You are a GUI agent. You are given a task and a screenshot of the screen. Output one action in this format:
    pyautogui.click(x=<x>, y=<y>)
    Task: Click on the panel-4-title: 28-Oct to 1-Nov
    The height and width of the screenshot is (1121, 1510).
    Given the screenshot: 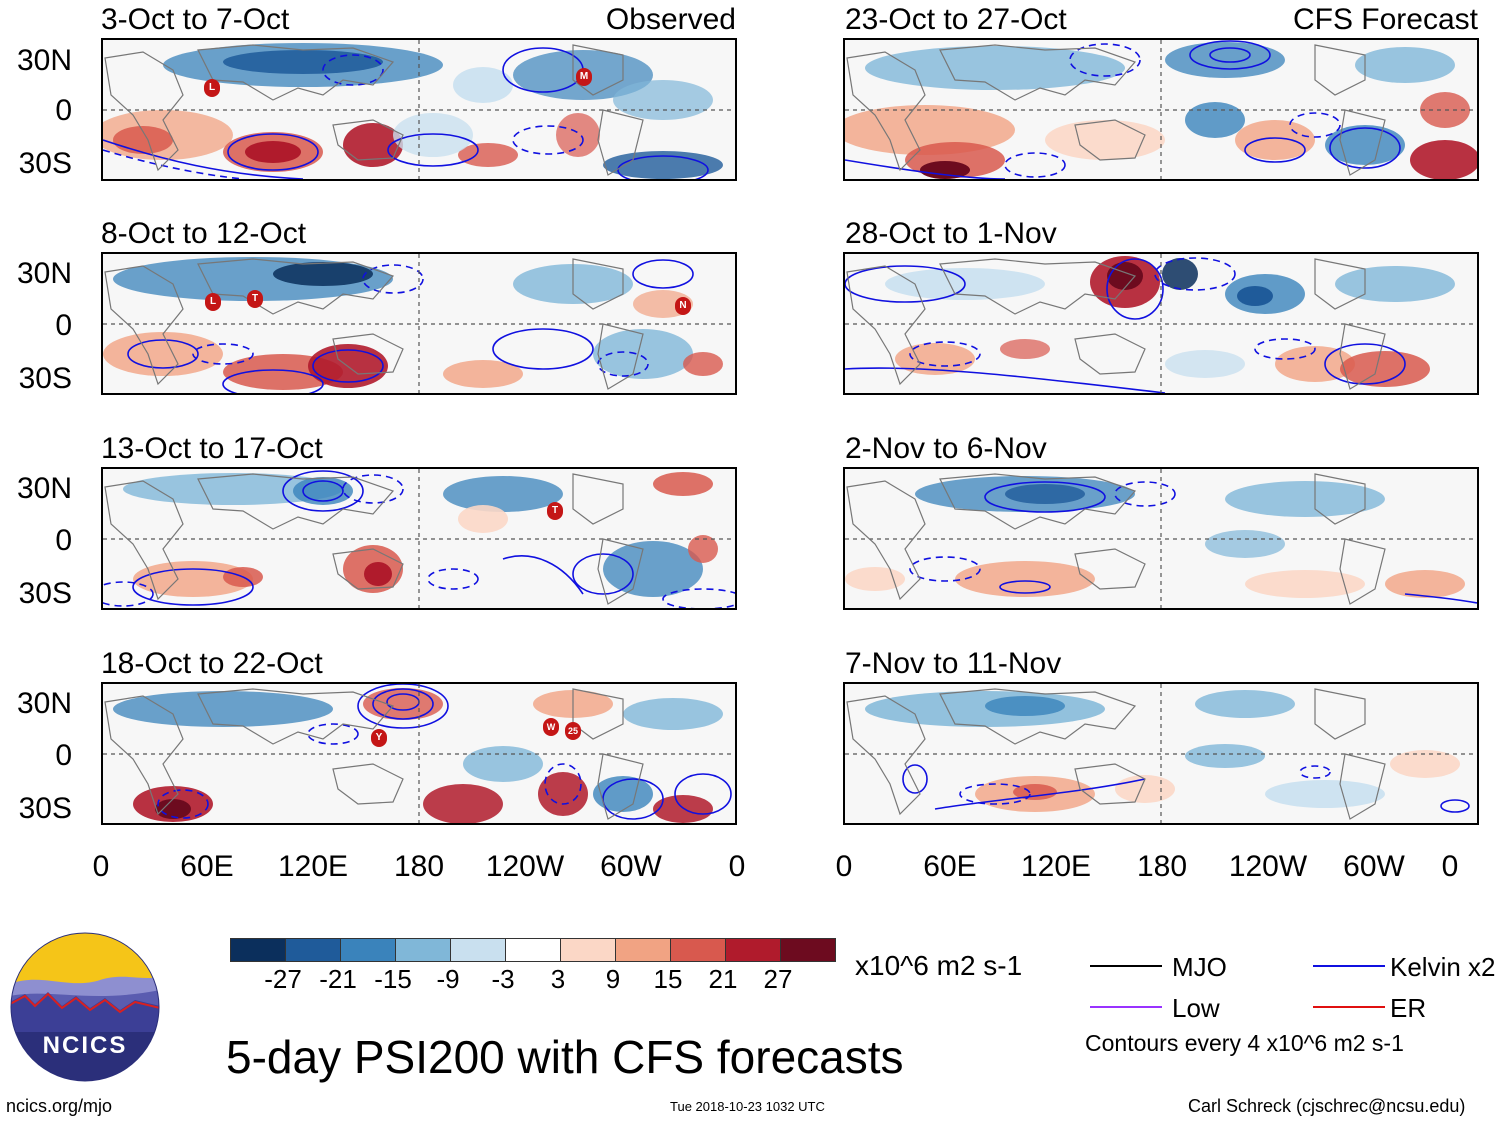 What is the action you would take?
    pyautogui.click(x=951, y=233)
    